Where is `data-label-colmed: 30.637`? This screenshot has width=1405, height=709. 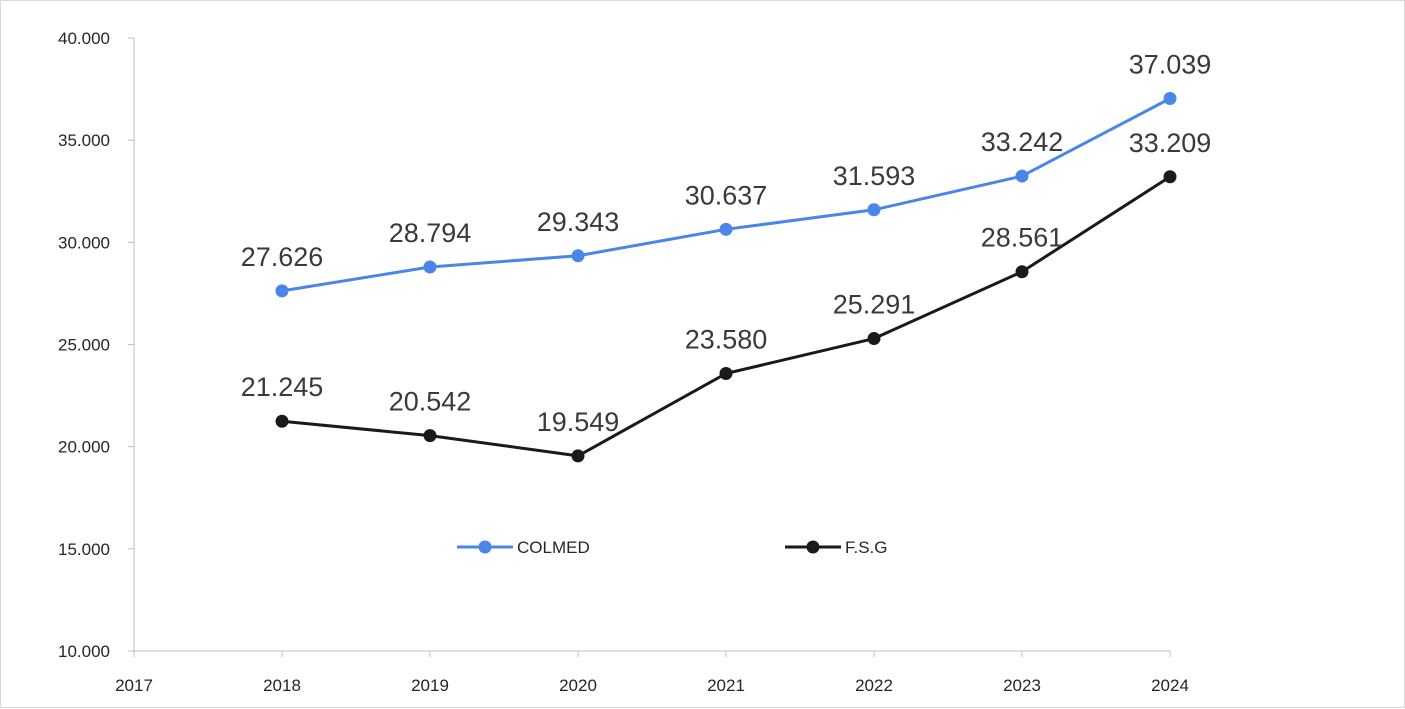
data-label-colmed: 30.637 is located at coordinates (726, 195).